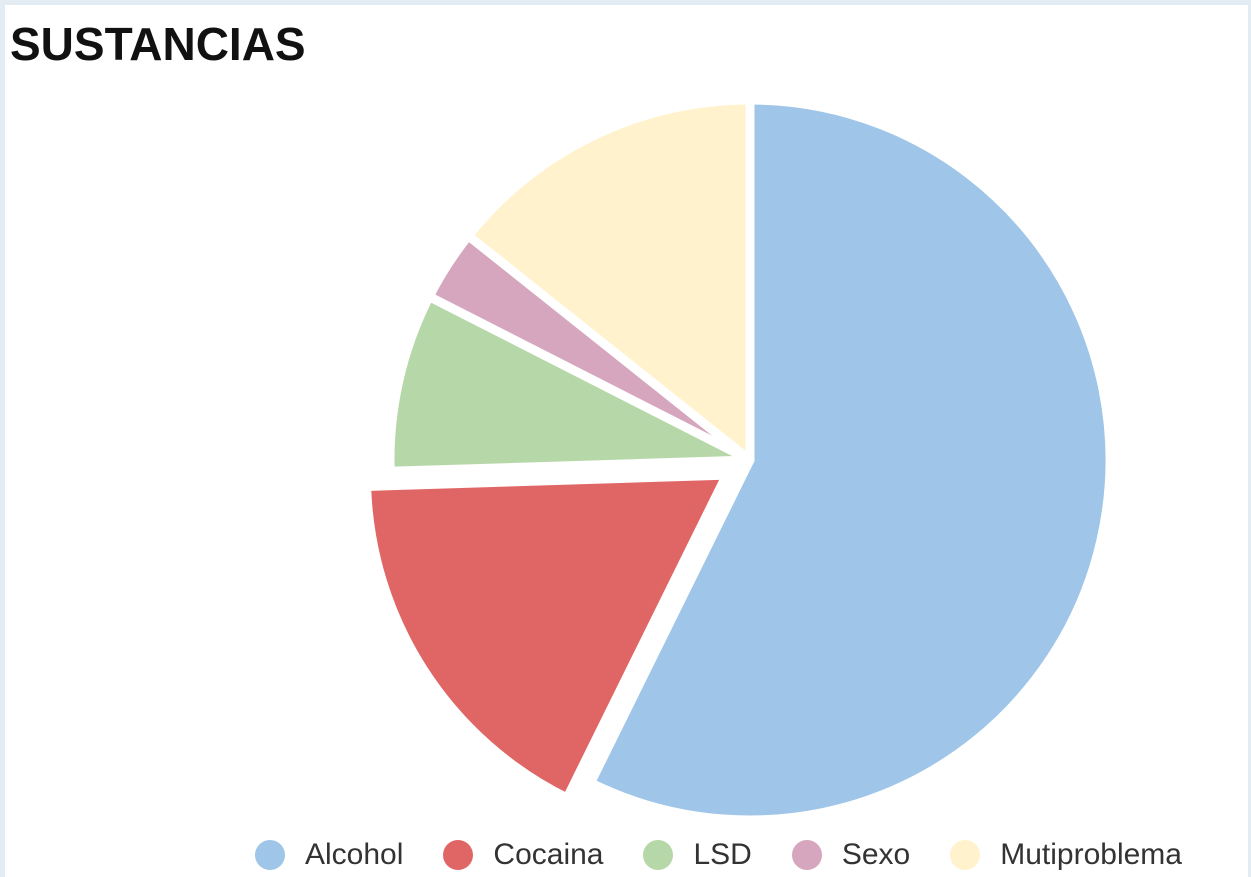  I want to click on pie-slice-cocaina, so click(546, 636).